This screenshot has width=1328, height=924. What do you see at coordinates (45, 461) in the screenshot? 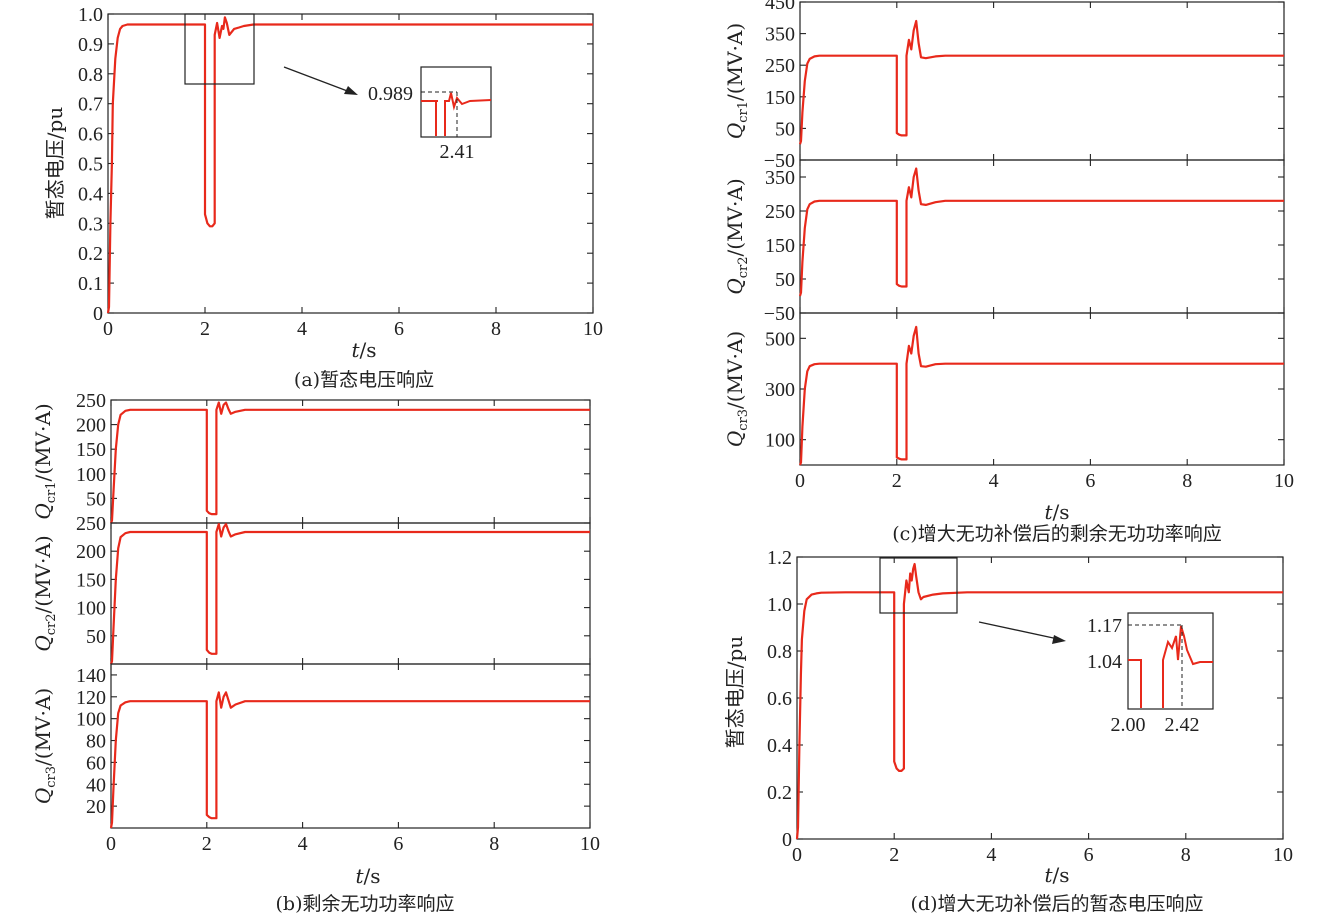
I see `y-axis-label: Qcr1/(MV·A)` at bounding box center [45, 461].